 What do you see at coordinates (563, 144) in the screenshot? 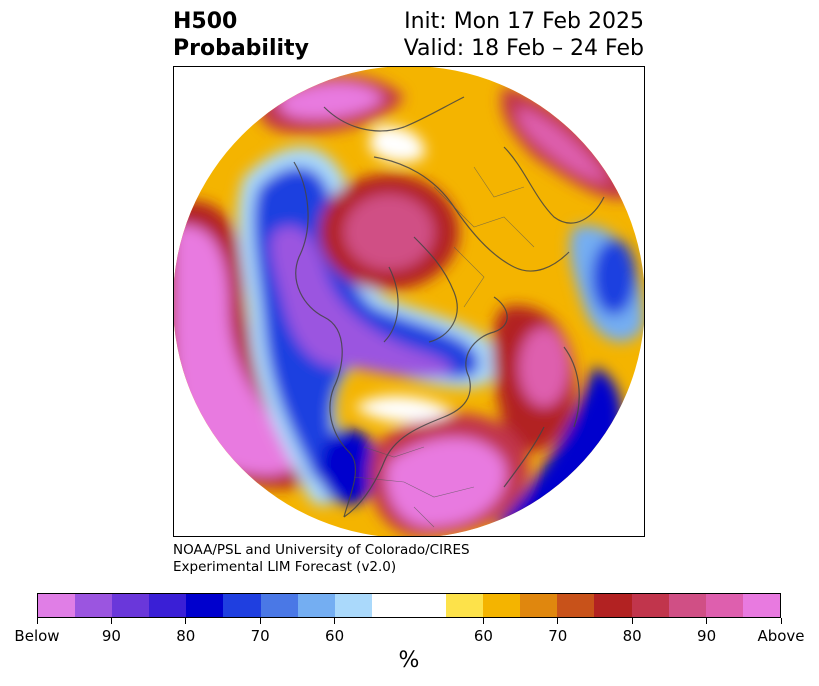
I see `east-positive-core` at bounding box center [563, 144].